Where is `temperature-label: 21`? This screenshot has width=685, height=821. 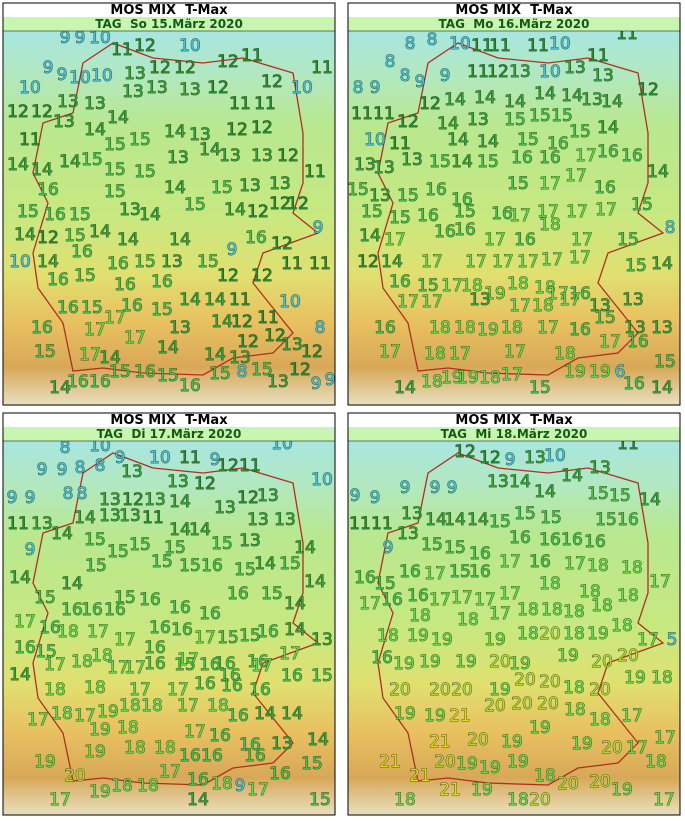
temperature-label: 21 is located at coordinates (390, 762).